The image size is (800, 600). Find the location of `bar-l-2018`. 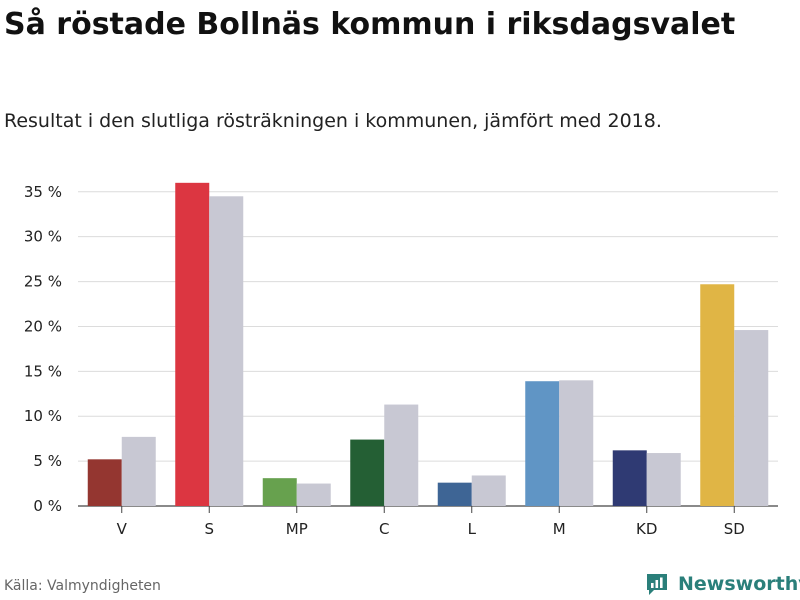

bar-l-2018 is located at coordinates (488, 490).